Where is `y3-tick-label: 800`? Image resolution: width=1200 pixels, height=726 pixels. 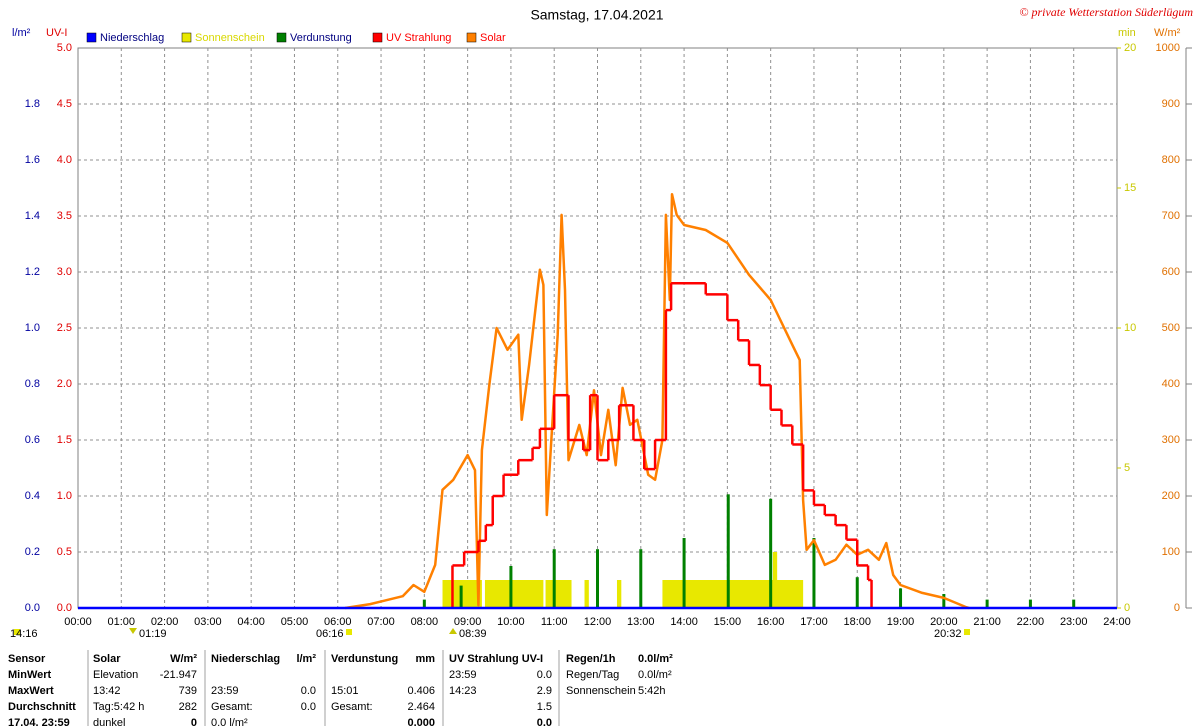 y3-tick-label: 800 is located at coordinates (1171, 160).